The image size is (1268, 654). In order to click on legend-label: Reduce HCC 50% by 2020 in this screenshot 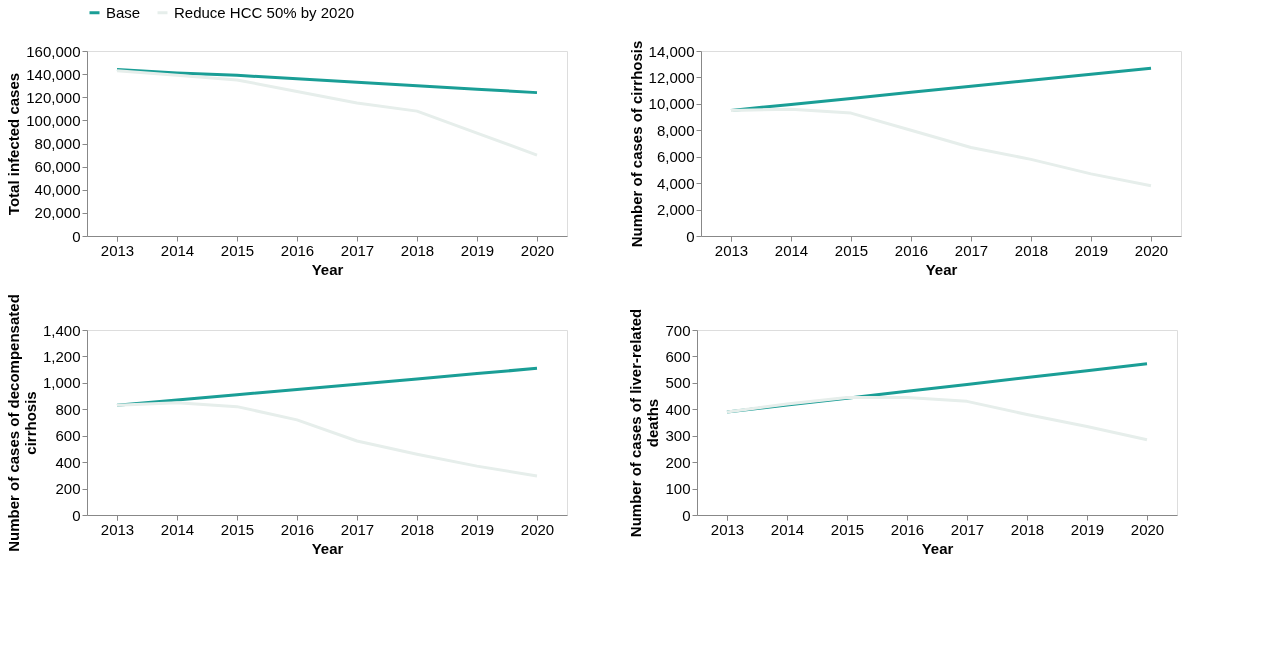, I will do `click(264, 12)`.